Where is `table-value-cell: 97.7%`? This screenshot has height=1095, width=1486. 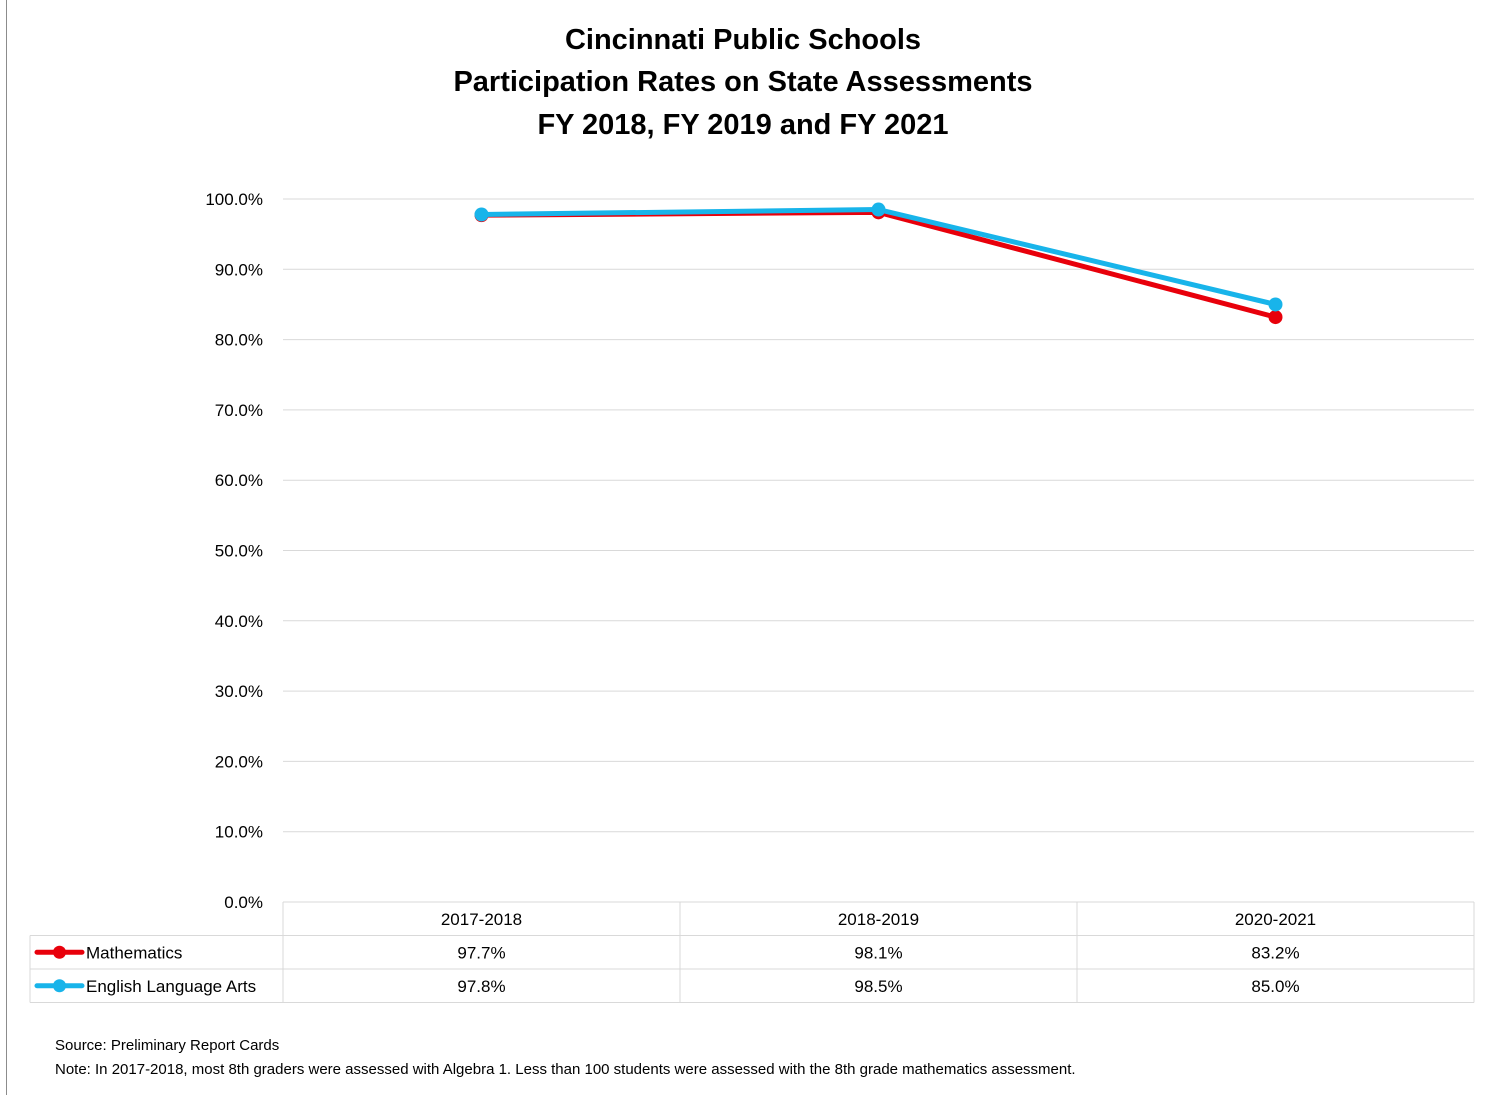
table-value-cell: 97.7% is located at coordinates (481, 952).